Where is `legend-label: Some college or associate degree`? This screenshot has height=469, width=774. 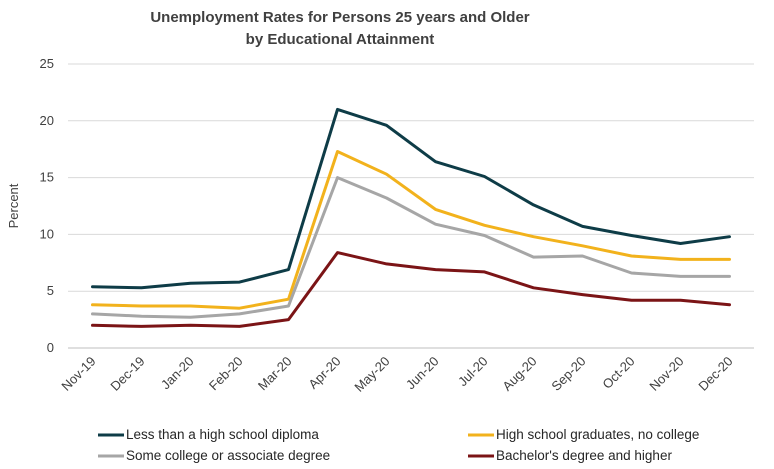
legend-label: Some college or associate degree is located at coordinates (228, 455).